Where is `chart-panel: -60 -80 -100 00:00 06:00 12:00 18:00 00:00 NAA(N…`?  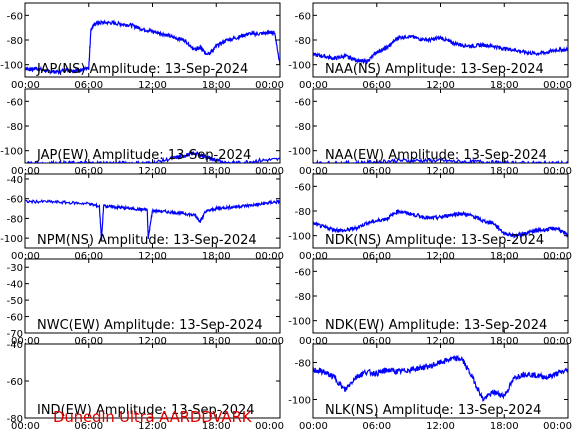
chart-panel: -60 -80 -100 00:00 06:00 12:00 18:00 00:00 NAA(N… is located at coordinates (430, 46).